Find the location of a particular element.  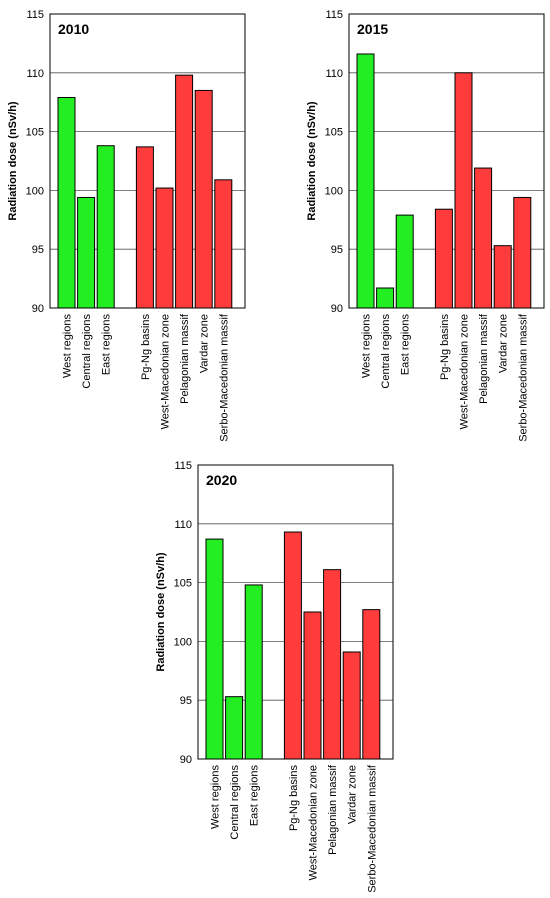

chart-title: 2010 is located at coordinates (73, 29).